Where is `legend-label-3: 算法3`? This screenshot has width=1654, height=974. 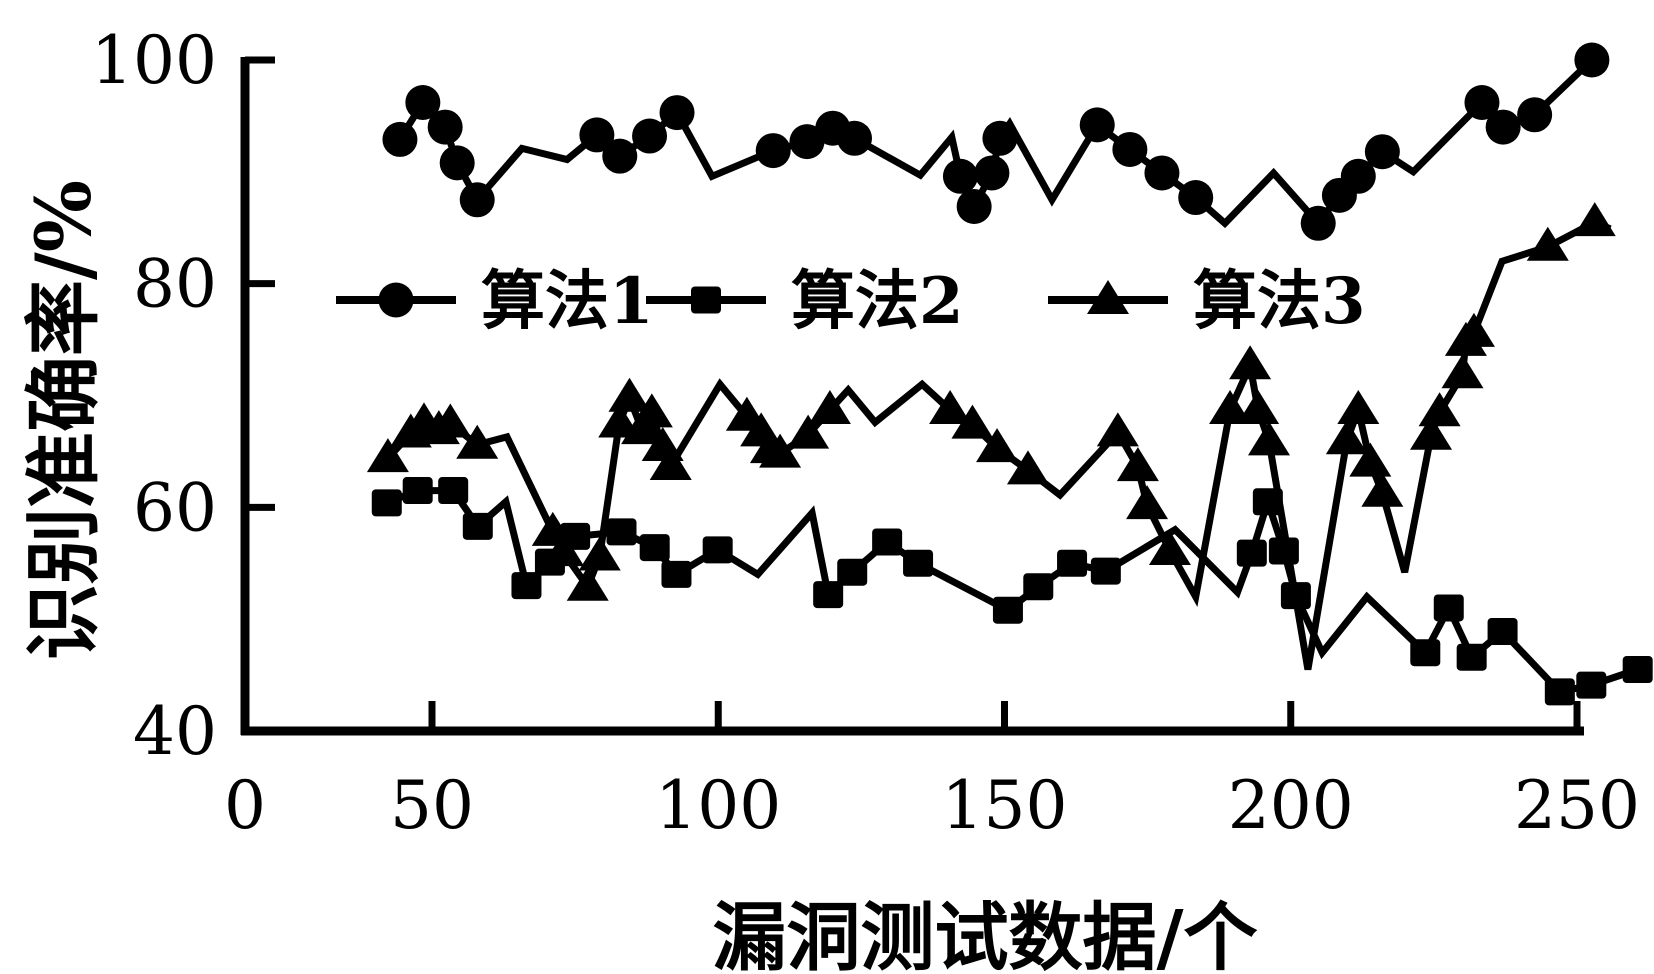
legend-label-3: 算法3 is located at coordinates (1279, 301).